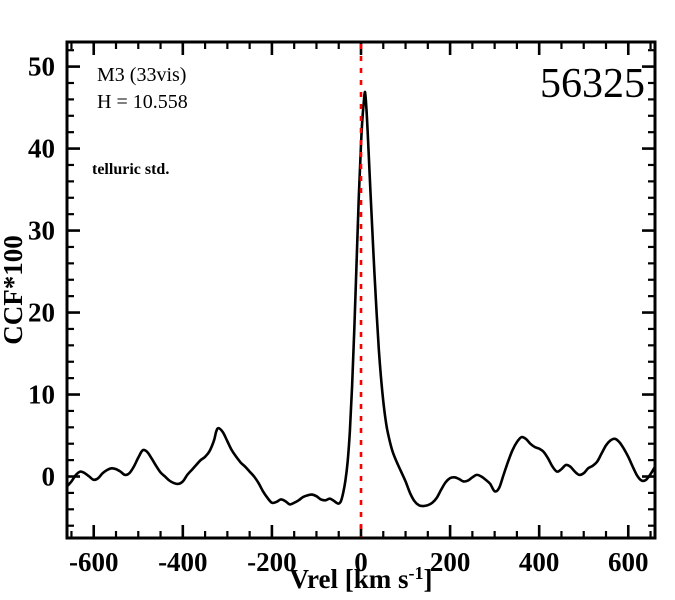 The width and height of the screenshot is (675, 600). What do you see at coordinates (41, 149) in the screenshot?
I see `y-tick-label: 40` at bounding box center [41, 149].